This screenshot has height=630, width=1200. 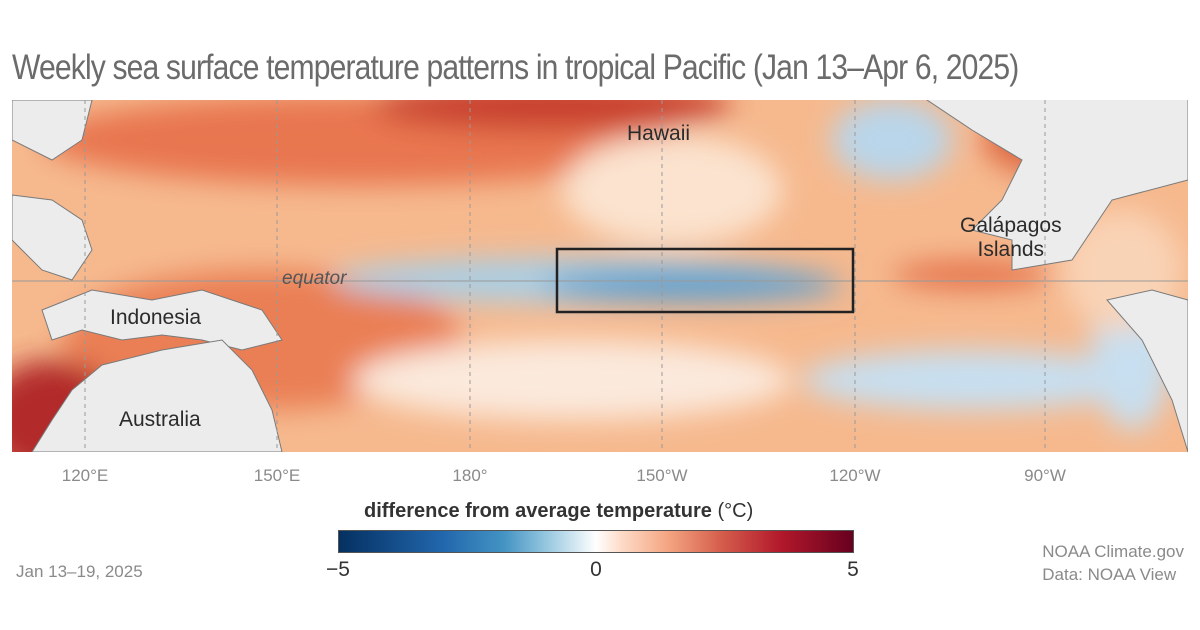 I want to click on lon-tick: 150°E, so click(x=277, y=475).